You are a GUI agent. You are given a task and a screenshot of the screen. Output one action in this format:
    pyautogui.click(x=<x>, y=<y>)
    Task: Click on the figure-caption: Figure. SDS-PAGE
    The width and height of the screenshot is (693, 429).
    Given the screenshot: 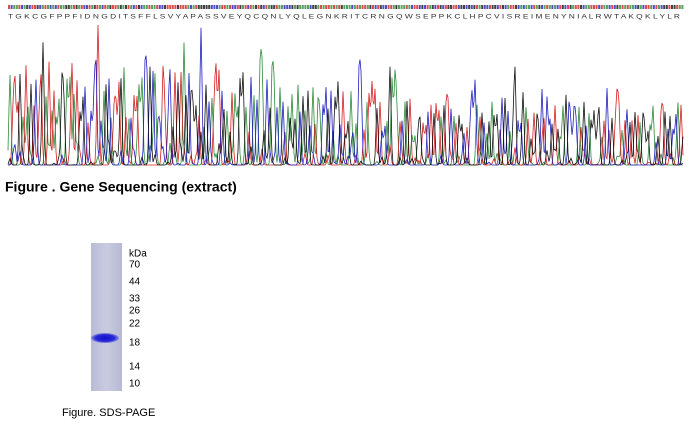 What is the action you would take?
    pyautogui.click(x=108, y=413)
    